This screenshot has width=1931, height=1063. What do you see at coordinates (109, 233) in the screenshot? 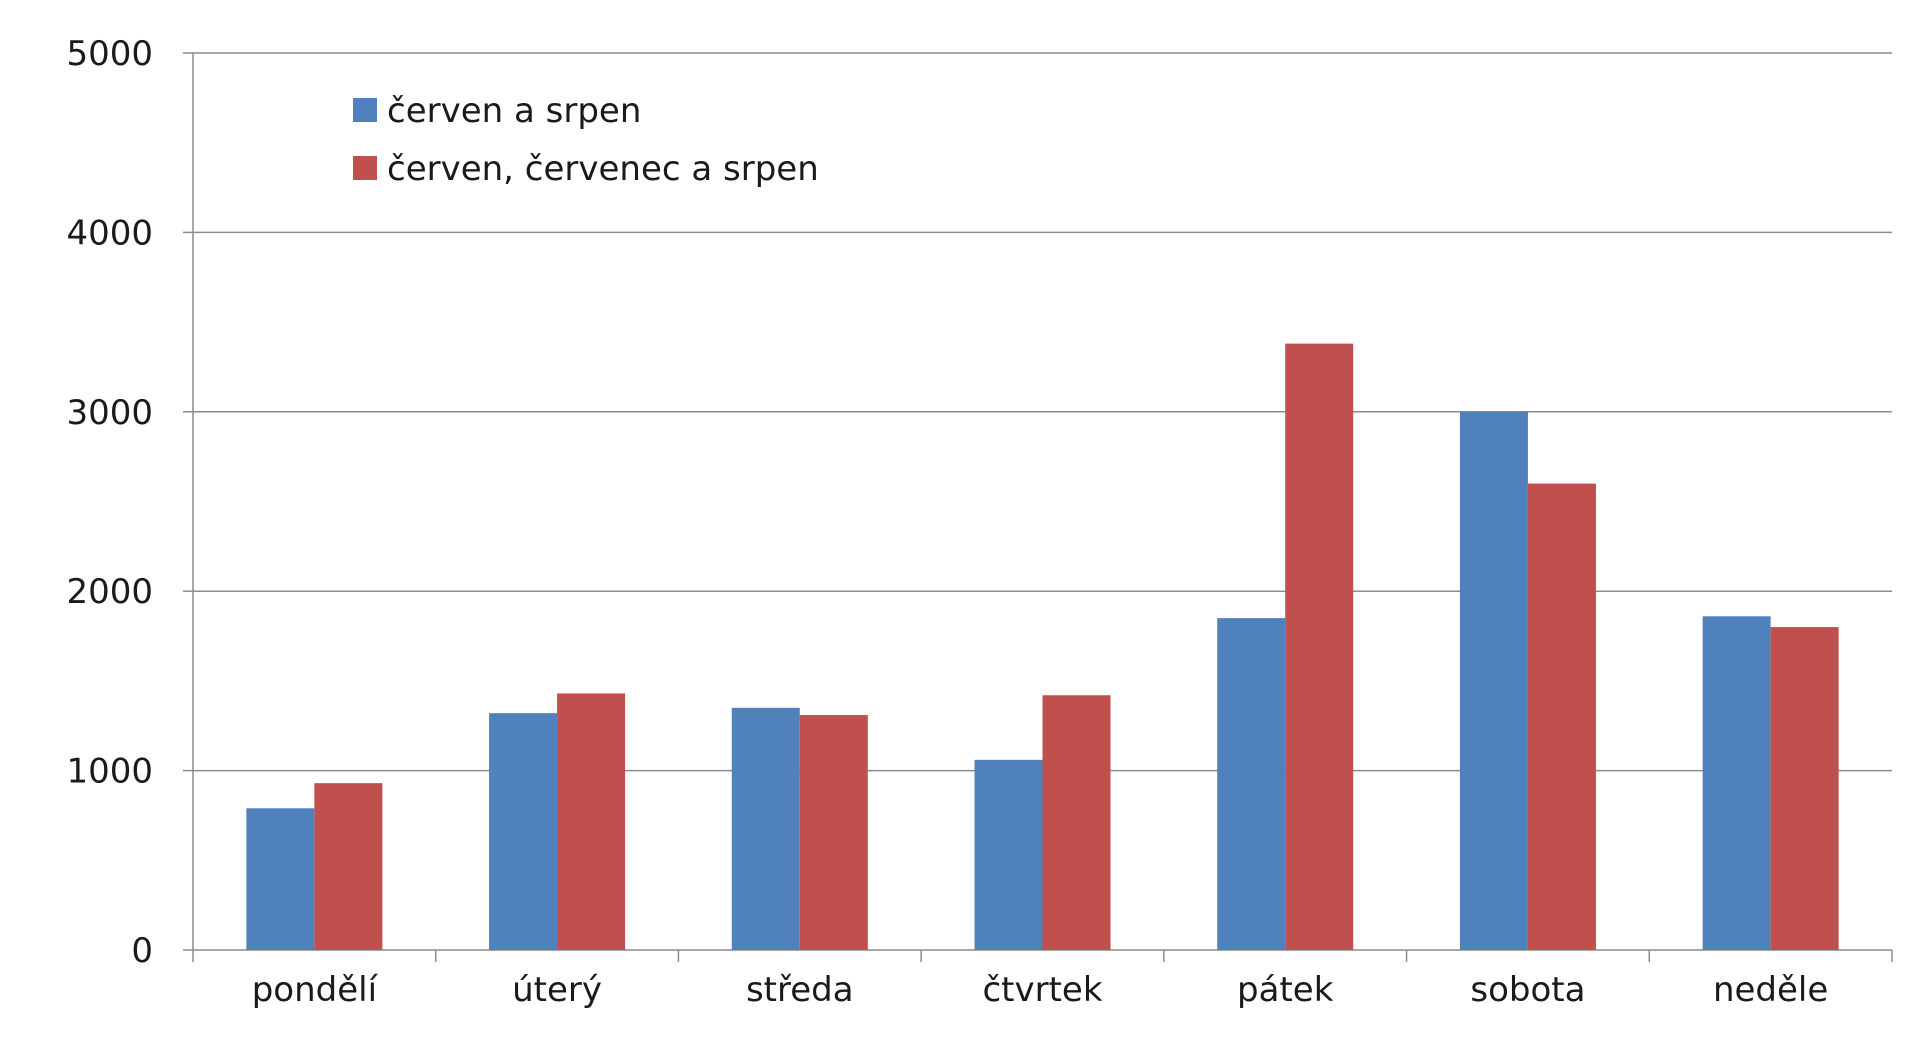
I see `y-tick-label: 4000` at bounding box center [109, 233].